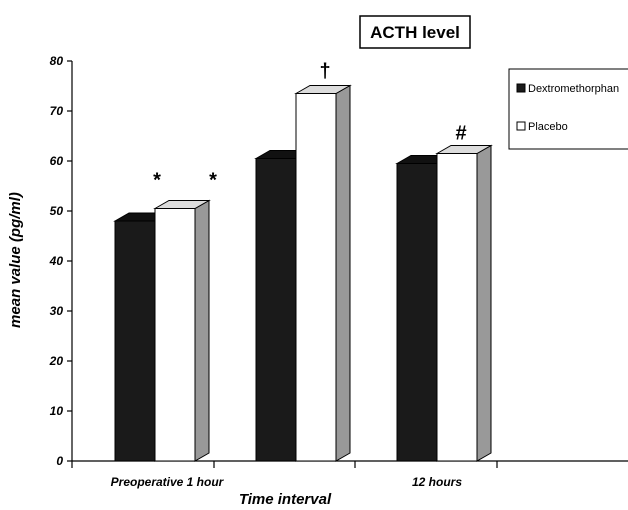 This screenshot has height=510, width=628. Describe the element at coordinates (168, 482) in the screenshot. I see `x-tick-label: Preoperative 1 hour` at that location.